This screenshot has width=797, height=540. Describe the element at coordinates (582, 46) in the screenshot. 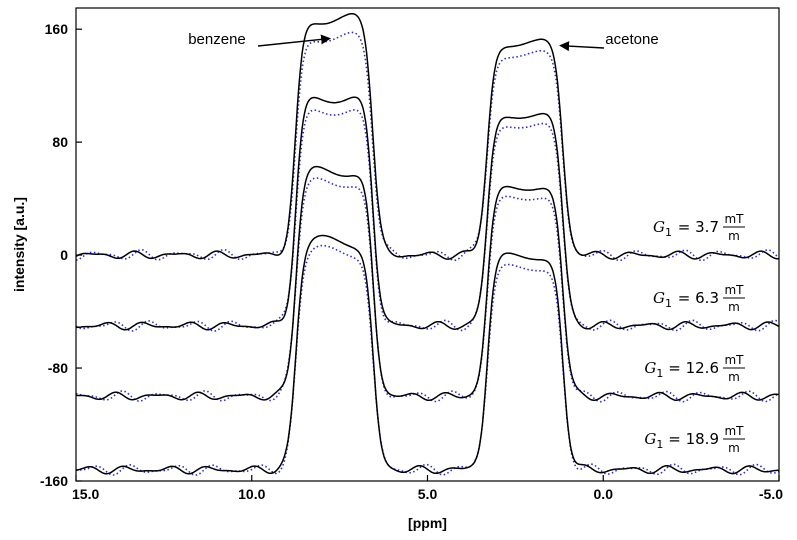

I see `annotation-arrow-acetone` at that location.